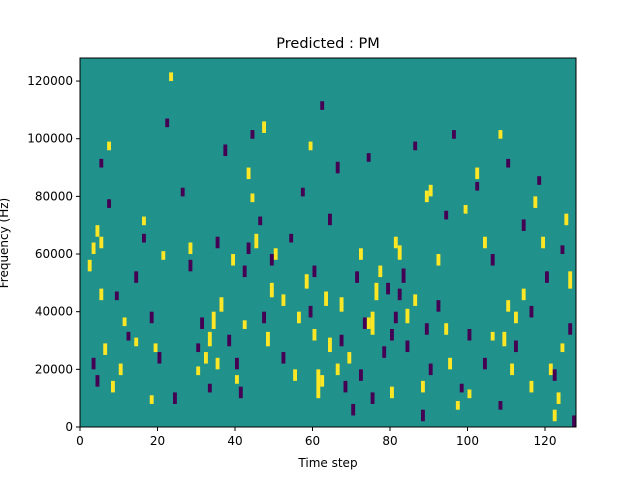 Image resolution: width=640 pixels, height=480 pixels. Describe the element at coordinates (5, 243) in the screenshot. I see `y-axis-label: Frequency (Hz)` at that location.